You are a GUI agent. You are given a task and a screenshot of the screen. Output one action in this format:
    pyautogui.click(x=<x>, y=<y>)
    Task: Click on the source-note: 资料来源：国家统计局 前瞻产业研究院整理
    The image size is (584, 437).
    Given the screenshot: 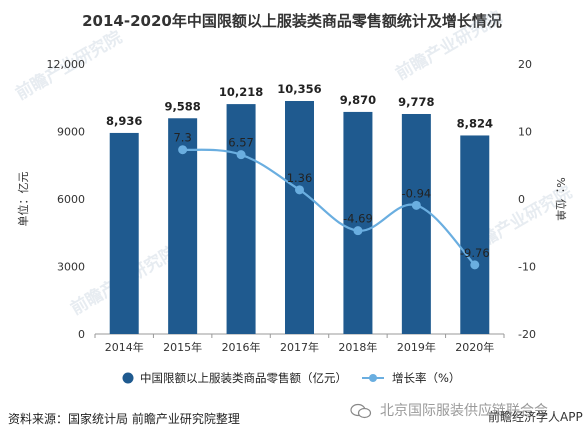 What is the action you would take?
    pyautogui.click(x=124, y=419)
    